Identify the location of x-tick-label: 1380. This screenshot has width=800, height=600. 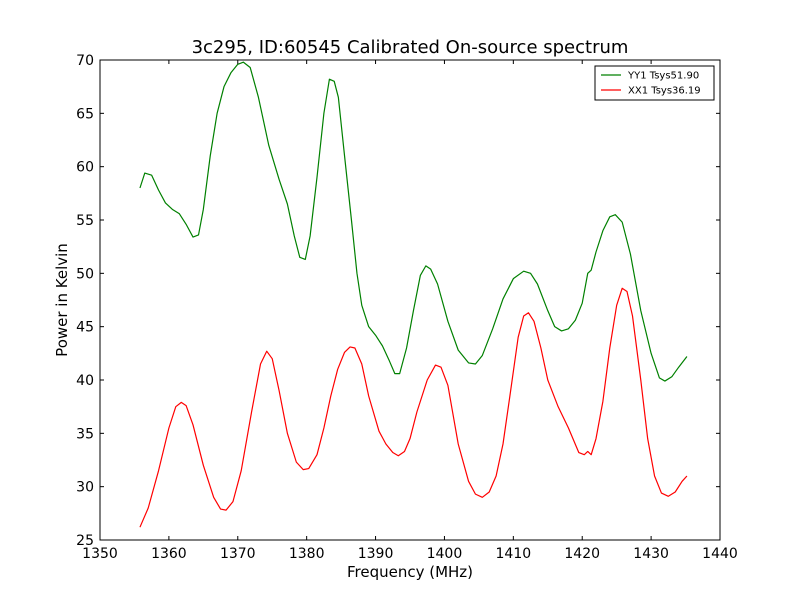
(307, 554).